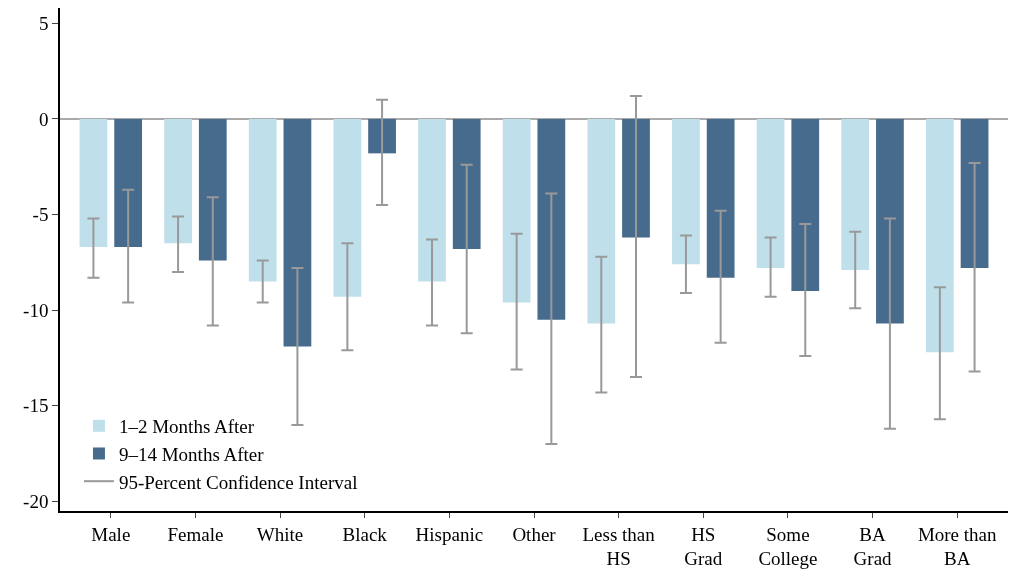  I want to click on x-tick-label: HS Grad, so click(703, 546).